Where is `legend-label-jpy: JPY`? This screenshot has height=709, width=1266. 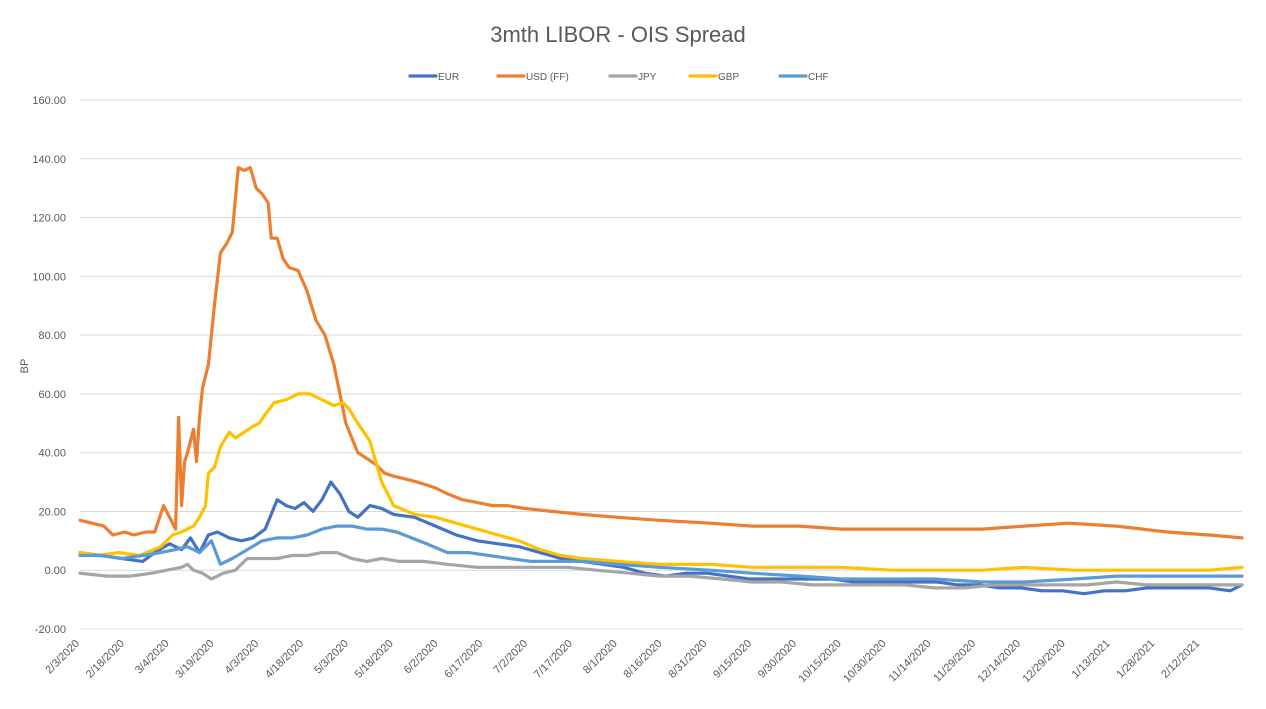
legend-label-jpy: JPY is located at coordinates (647, 77).